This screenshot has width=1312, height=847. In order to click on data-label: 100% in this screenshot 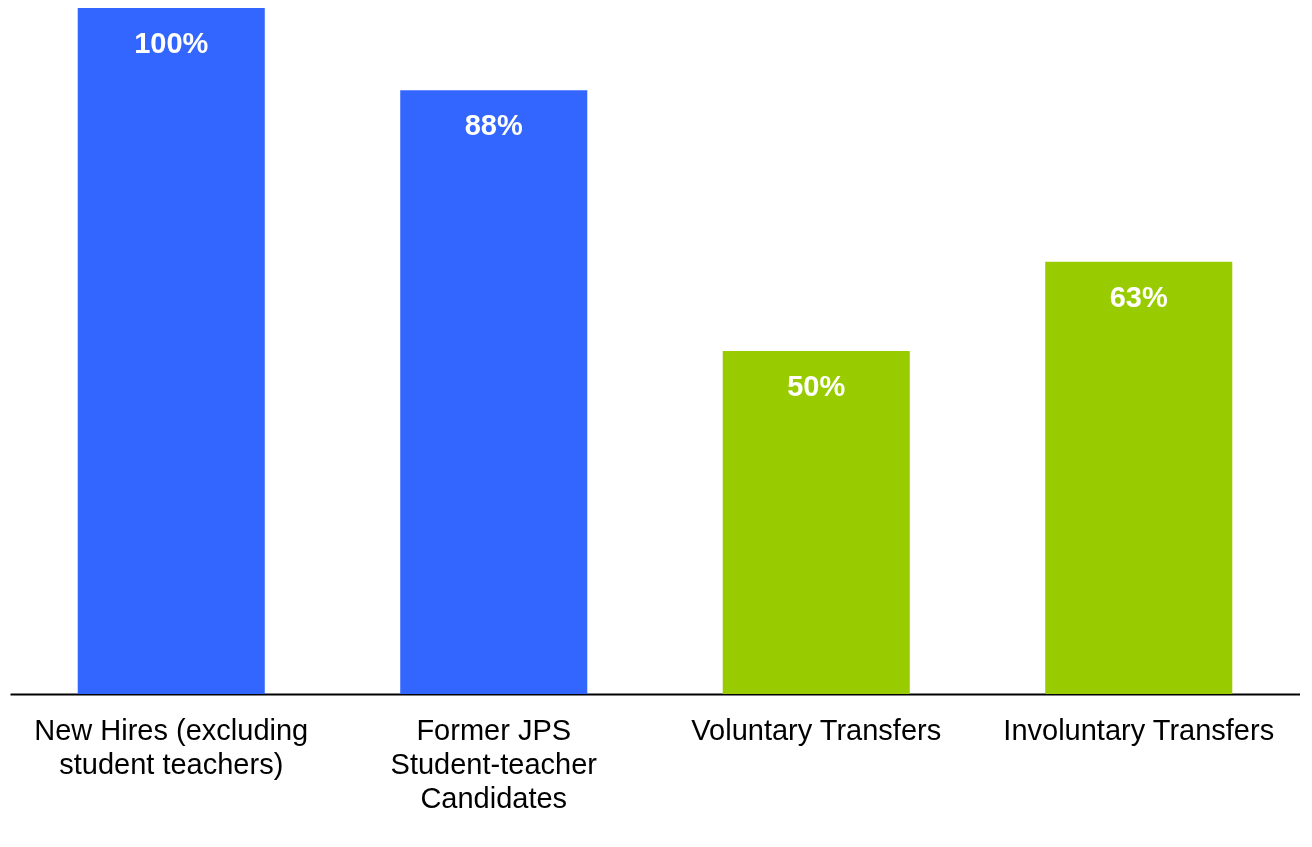, I will do `click(171, 43)`.